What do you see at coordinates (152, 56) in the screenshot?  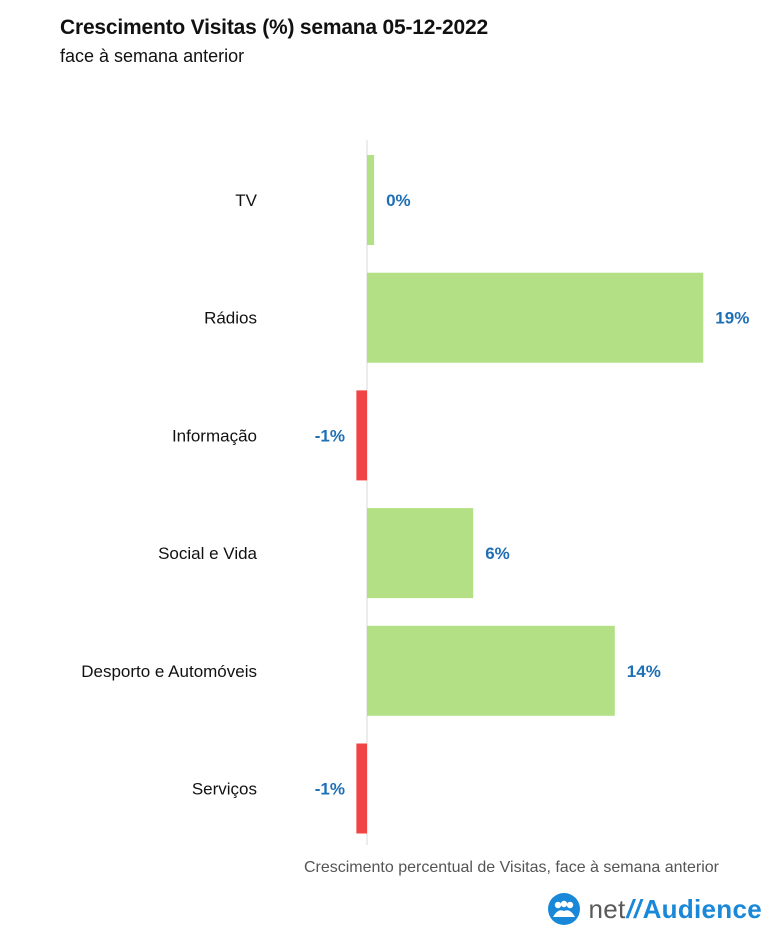 I see `chart-subtitle: face à semana anterior` at bounding box center [152, 56].